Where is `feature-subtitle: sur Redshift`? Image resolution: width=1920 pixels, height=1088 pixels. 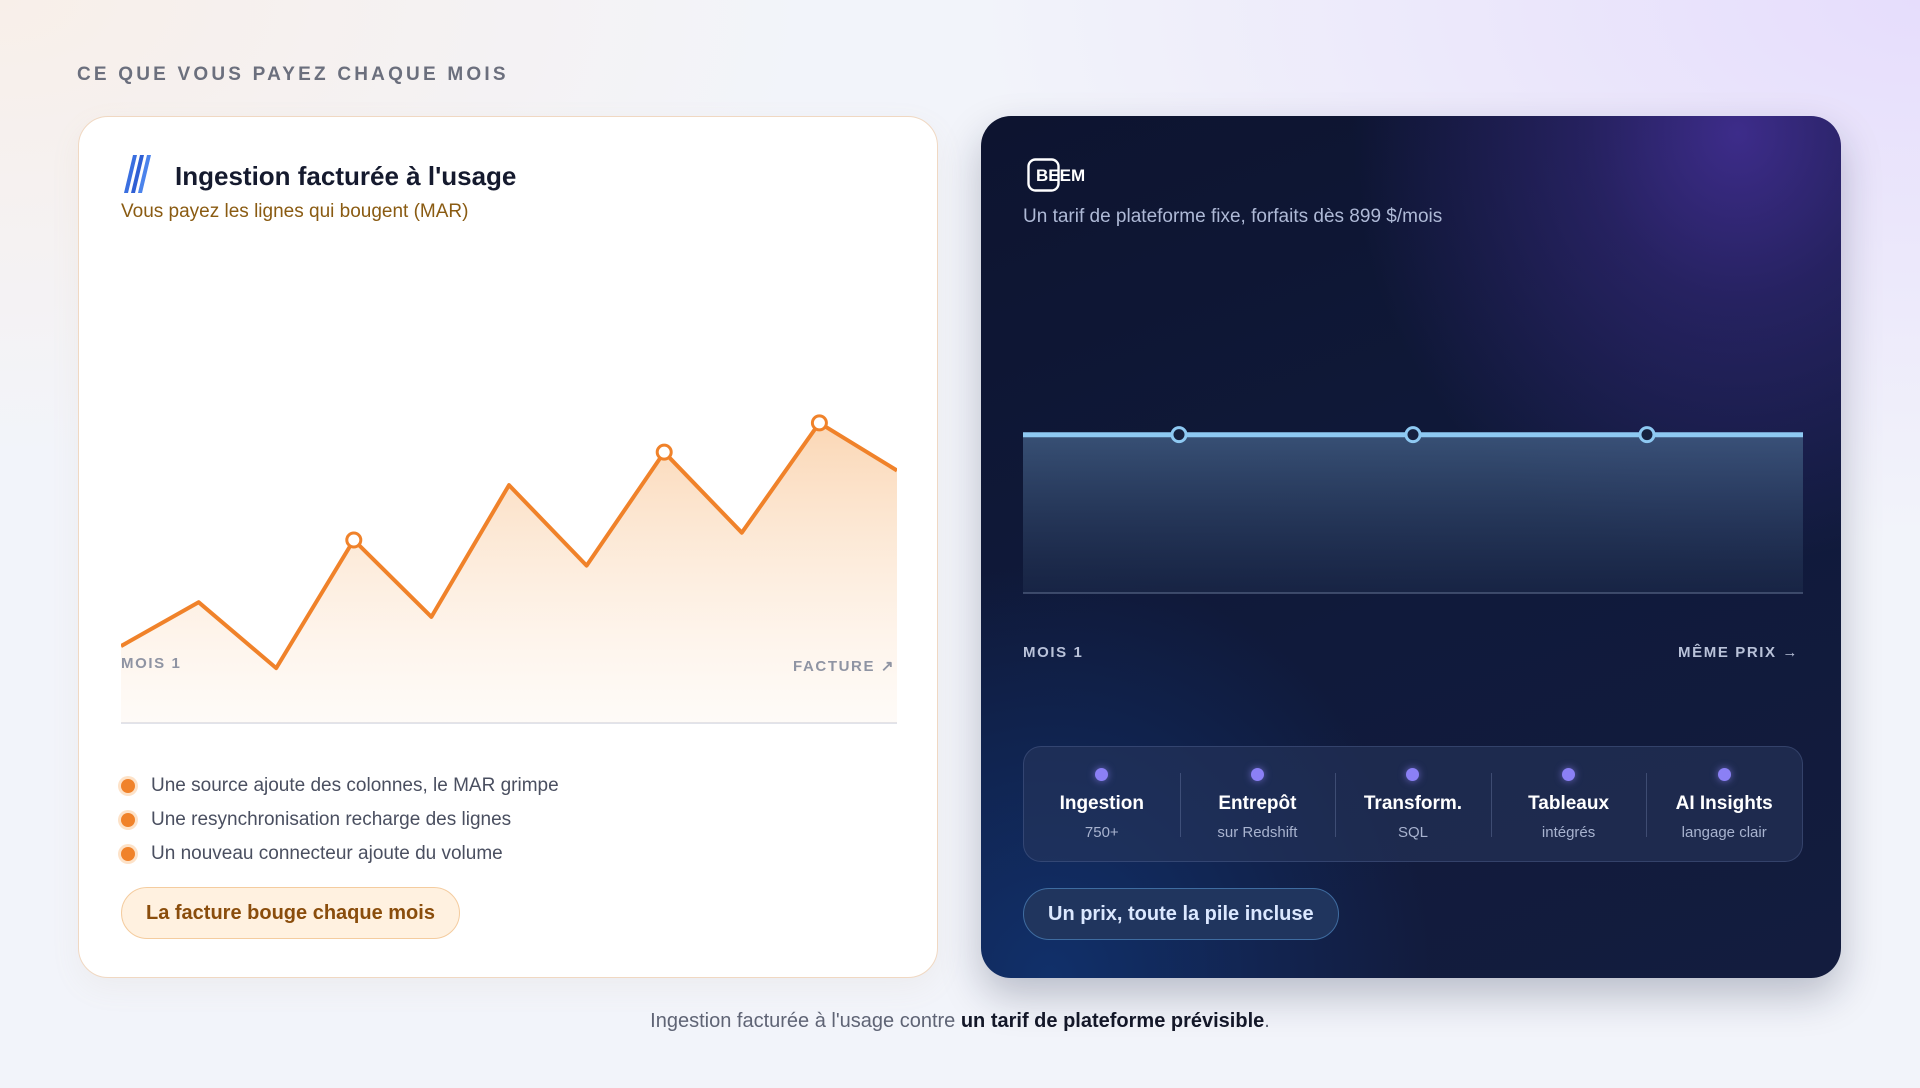
feature-subtitle: sur Redshift is located at coordinates (1257, 832).